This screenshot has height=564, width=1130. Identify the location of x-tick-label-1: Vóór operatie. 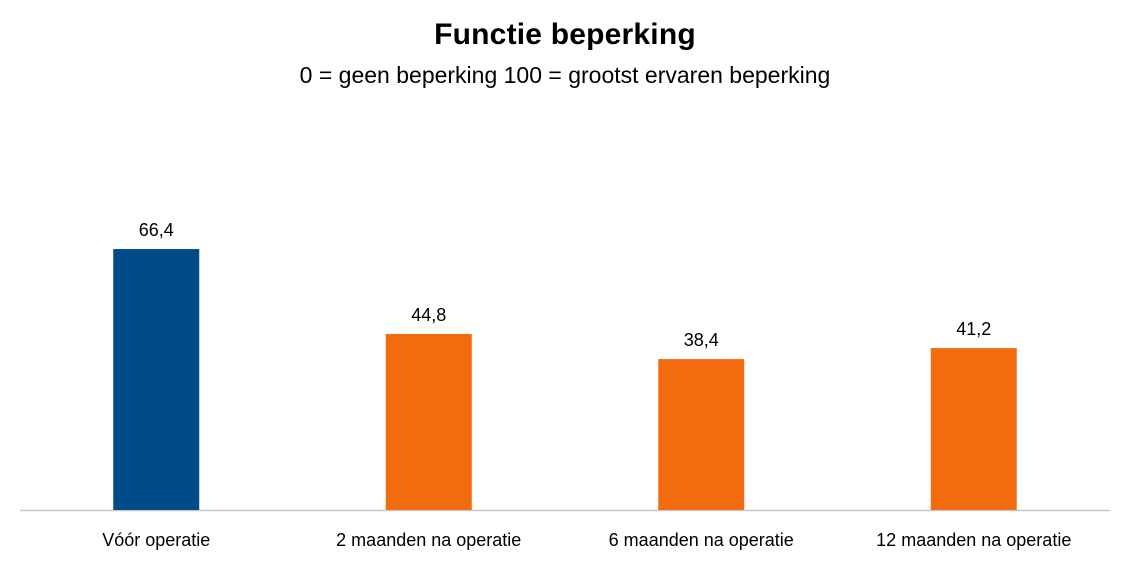
(156, 540).